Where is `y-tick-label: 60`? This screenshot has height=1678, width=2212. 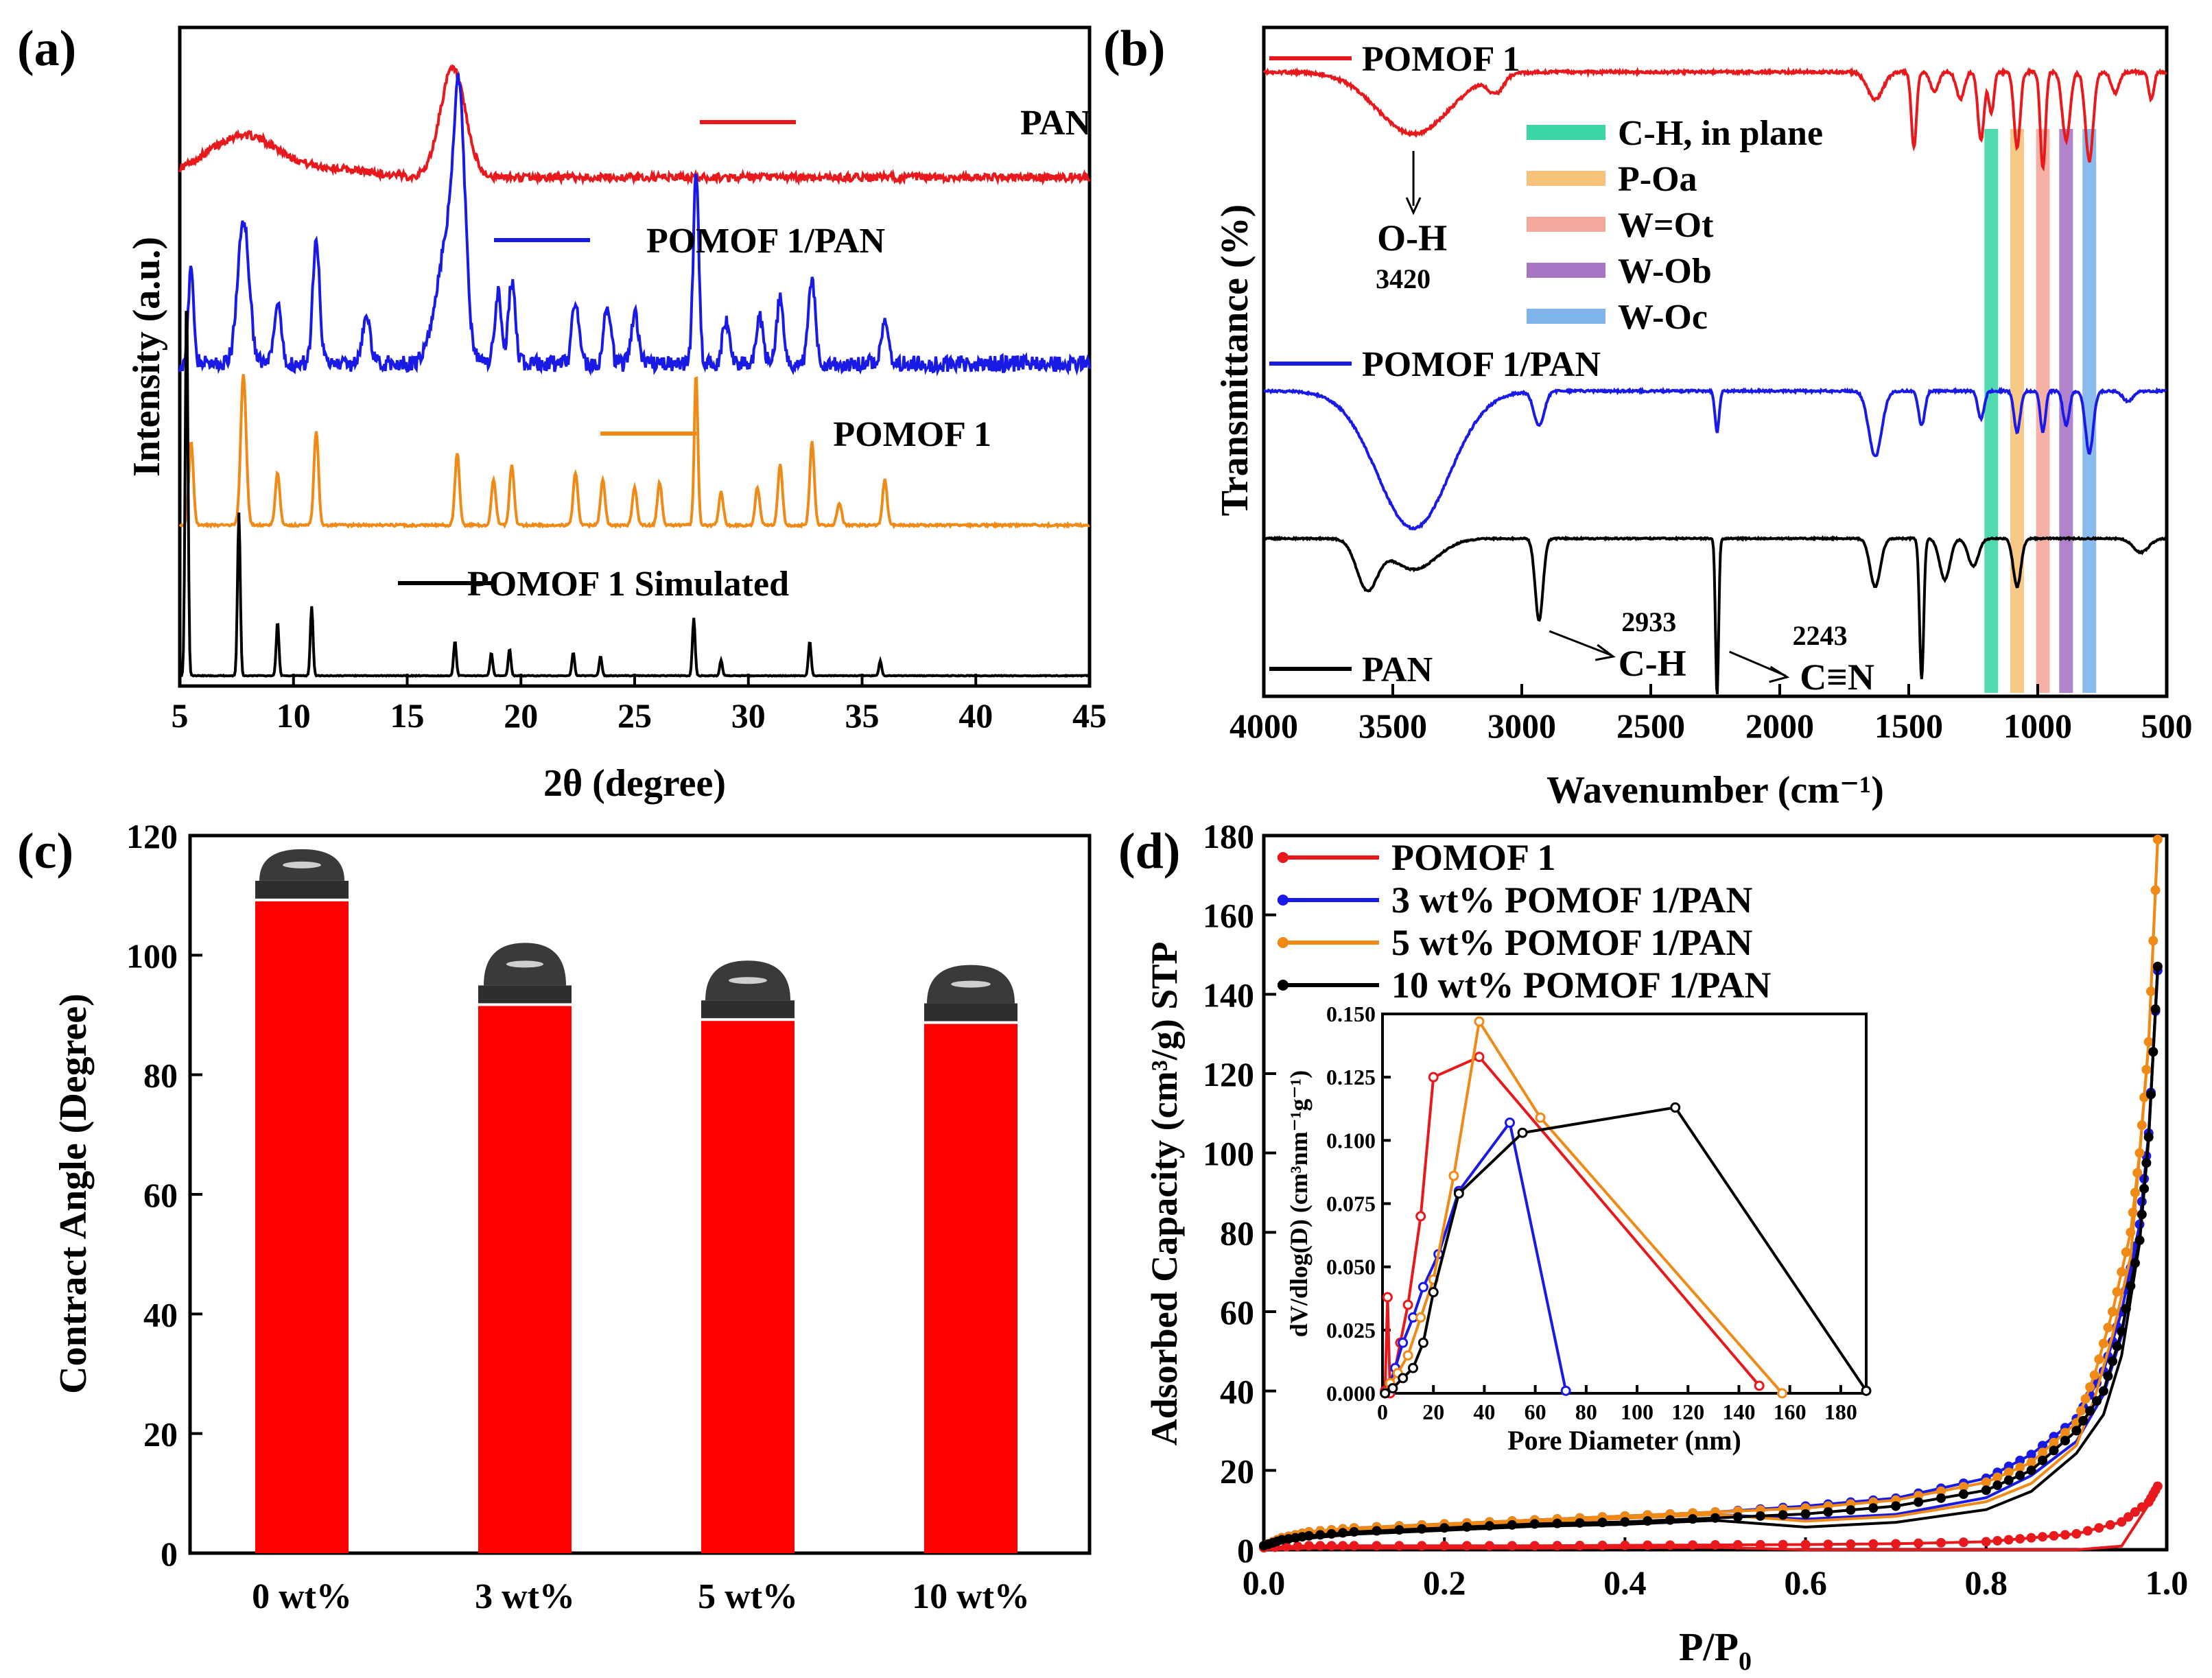 y-tick-label: 60 is located at coordinates (160, 1195).